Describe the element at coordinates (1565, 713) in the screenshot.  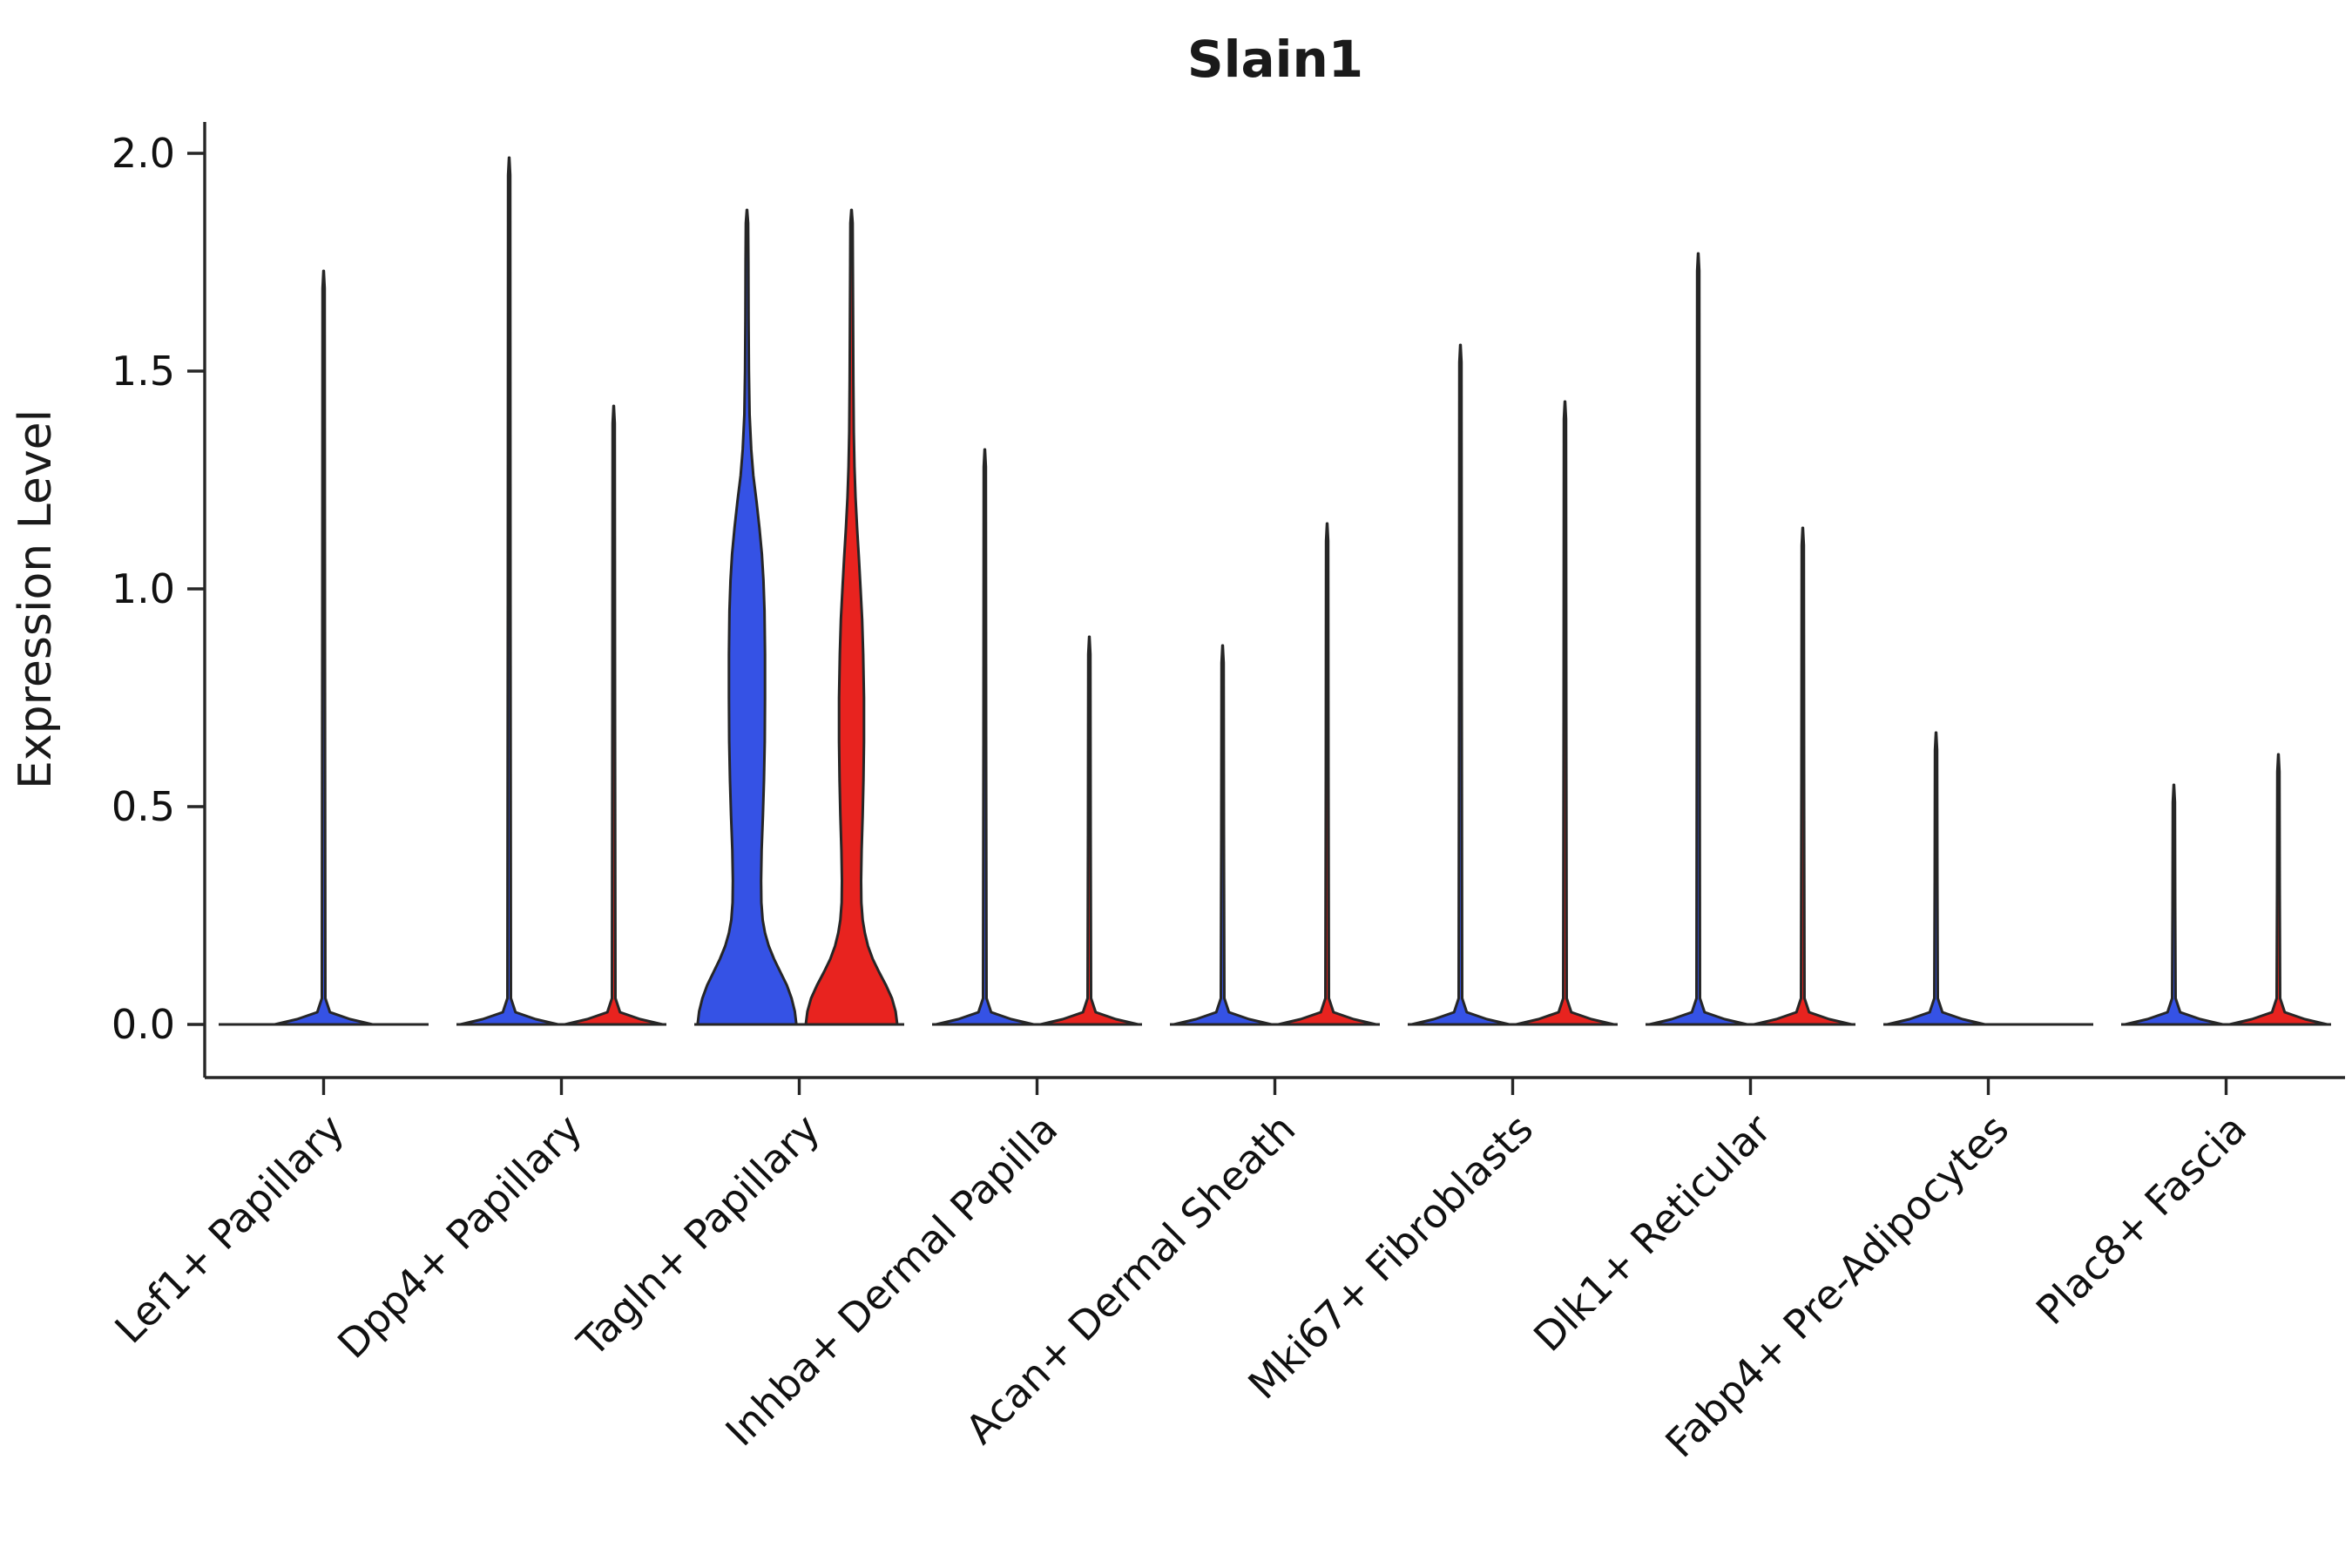
I see `red-violin-mki67-fibroblasts` at that location.